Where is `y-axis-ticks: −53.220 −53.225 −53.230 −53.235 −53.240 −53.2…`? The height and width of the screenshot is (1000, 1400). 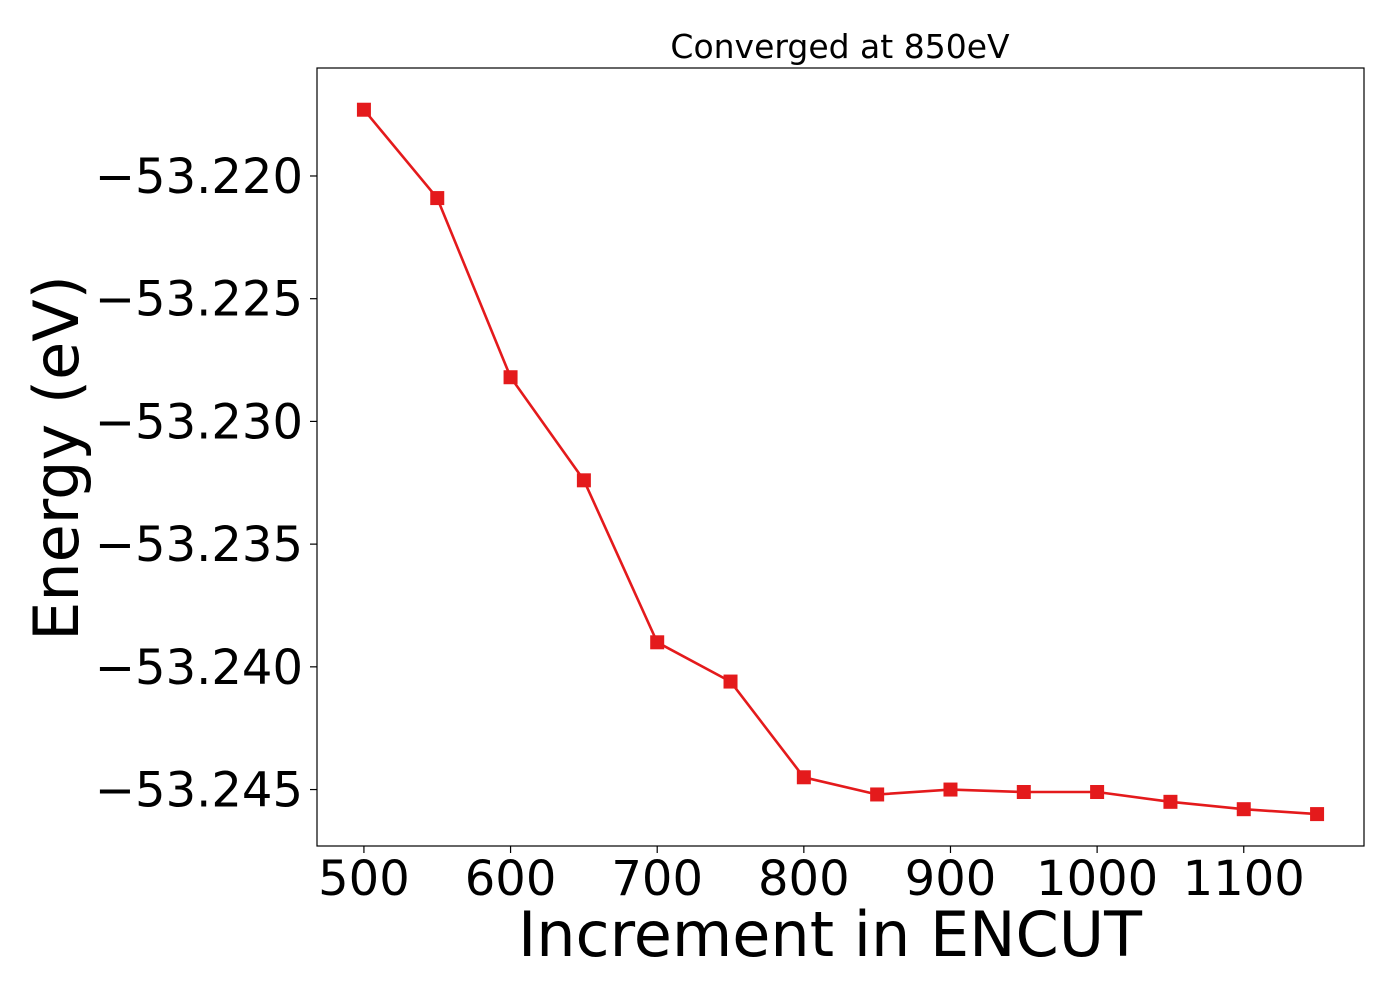 y-axis-ticks: −53.220 −53.225 −53.230 −53.235 −53.240 −53.2… is located at coordinates (206, 484).